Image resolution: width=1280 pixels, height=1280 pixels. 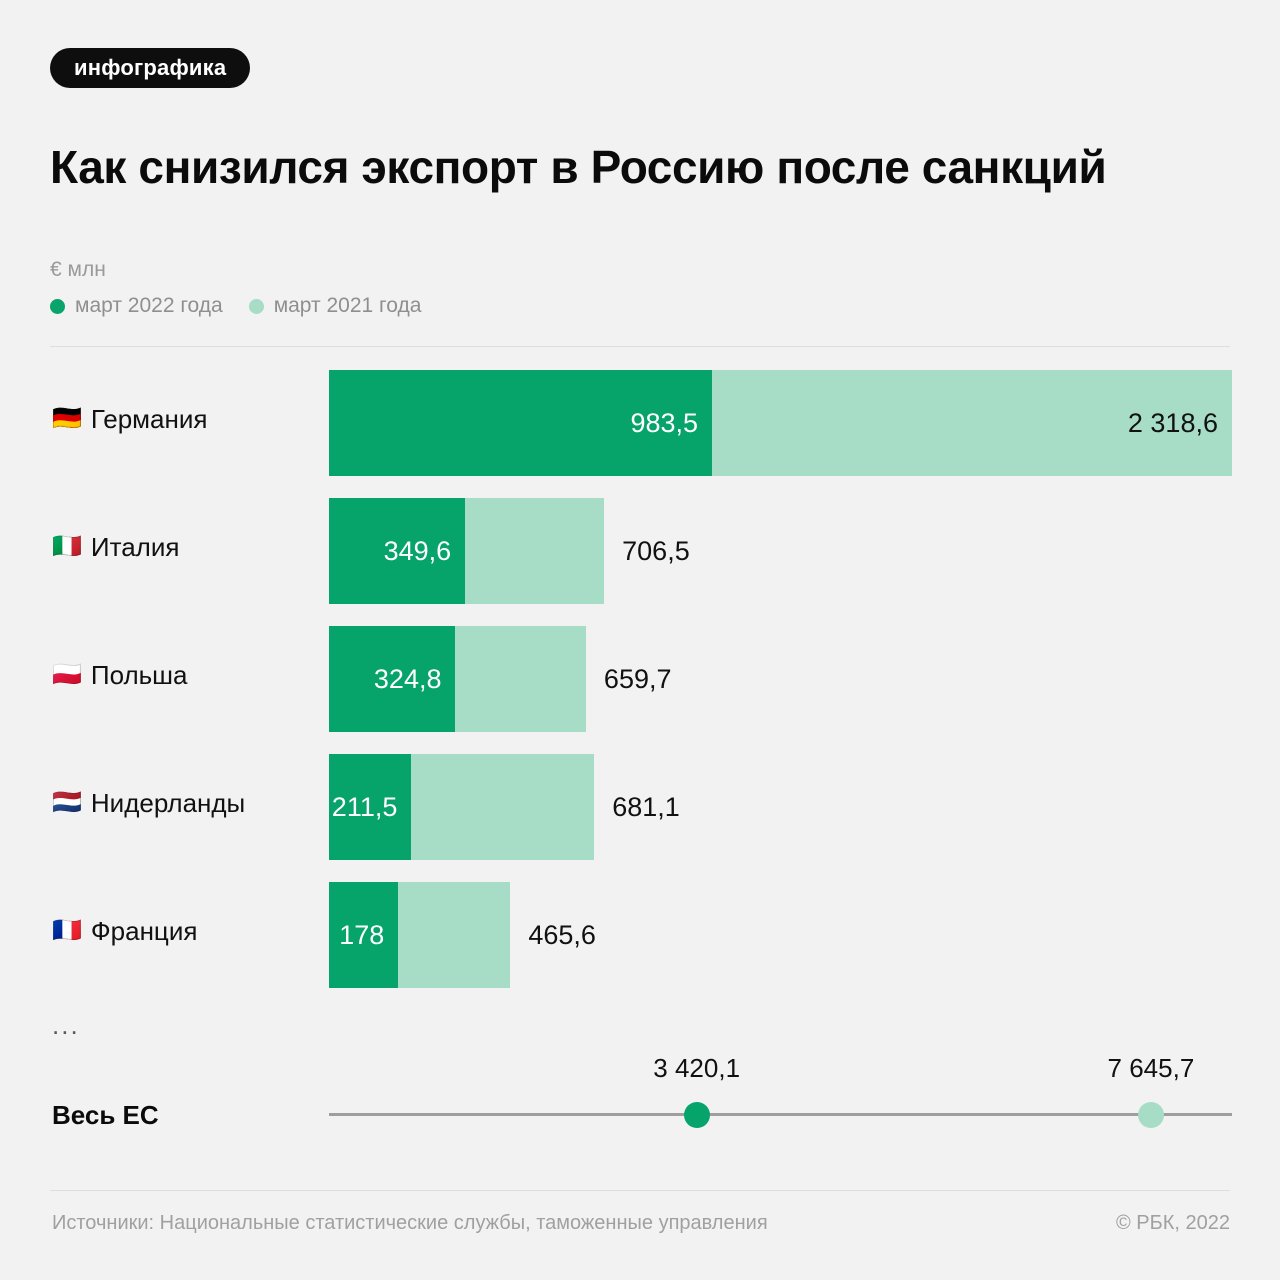 I want to click on bar-mar2021-italy, so click(x=535, y=551).